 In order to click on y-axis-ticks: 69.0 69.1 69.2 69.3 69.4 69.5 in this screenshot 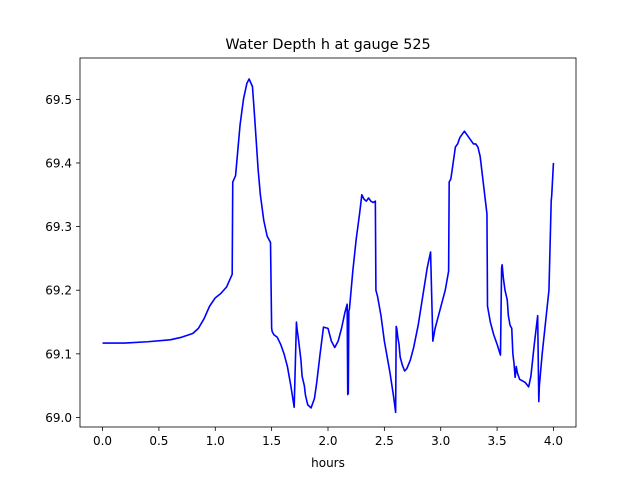, I will do `click(62, 259)`.